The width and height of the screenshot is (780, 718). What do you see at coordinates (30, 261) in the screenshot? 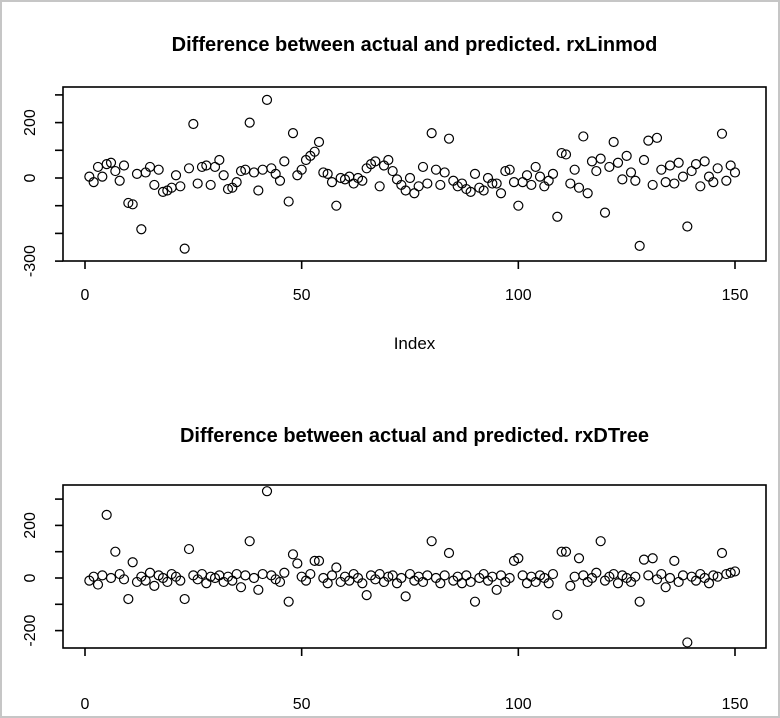
I see `y-axis-tick-label: -300` at bounding box center [30, 261].